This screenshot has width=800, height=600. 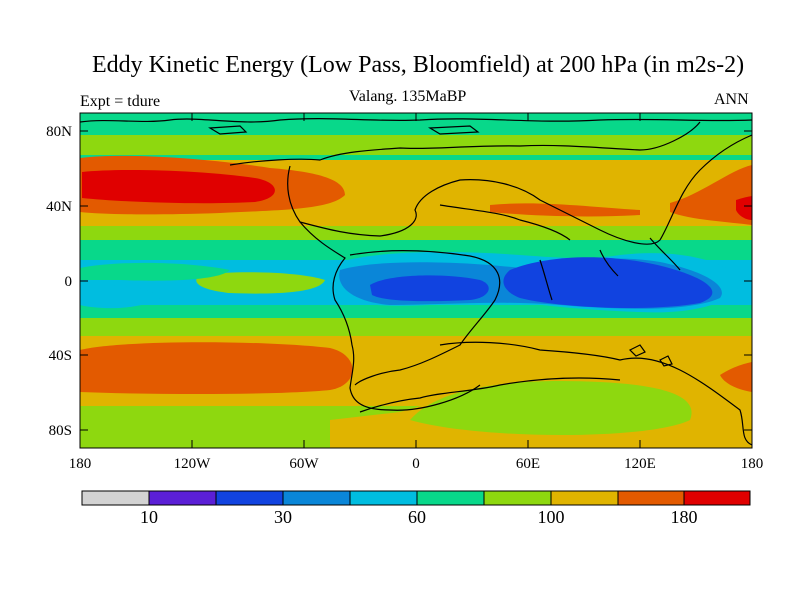 What do you see at coordinates (528, 464) in the screenshot?
I see `lon-label-60e: 60E` at bounding box center [528, 464].